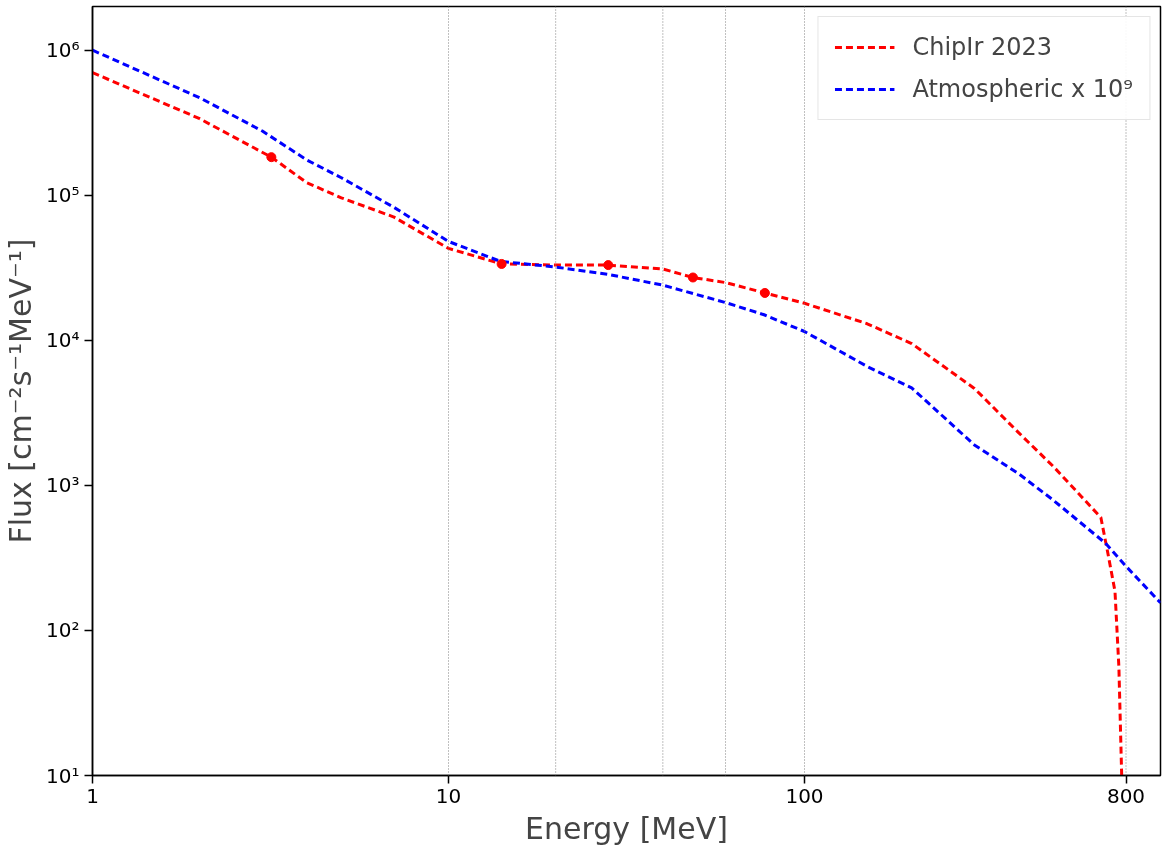 The image size is (1174, 848). What do you see at coordinates (1022, 89) in the screenshot?
I see `legend-label: Atmospheric x 10⁹` at bounding box center [1022, 89].